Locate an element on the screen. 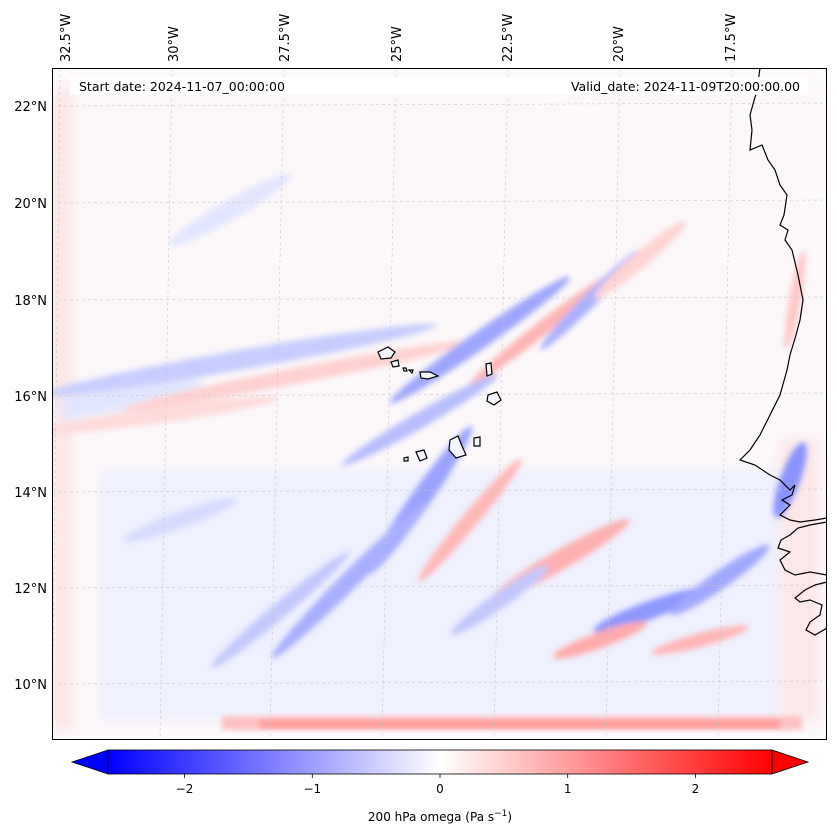 This screenshot has width=837, height=839. cape-verde-islands is located at coordinates (439, 404).